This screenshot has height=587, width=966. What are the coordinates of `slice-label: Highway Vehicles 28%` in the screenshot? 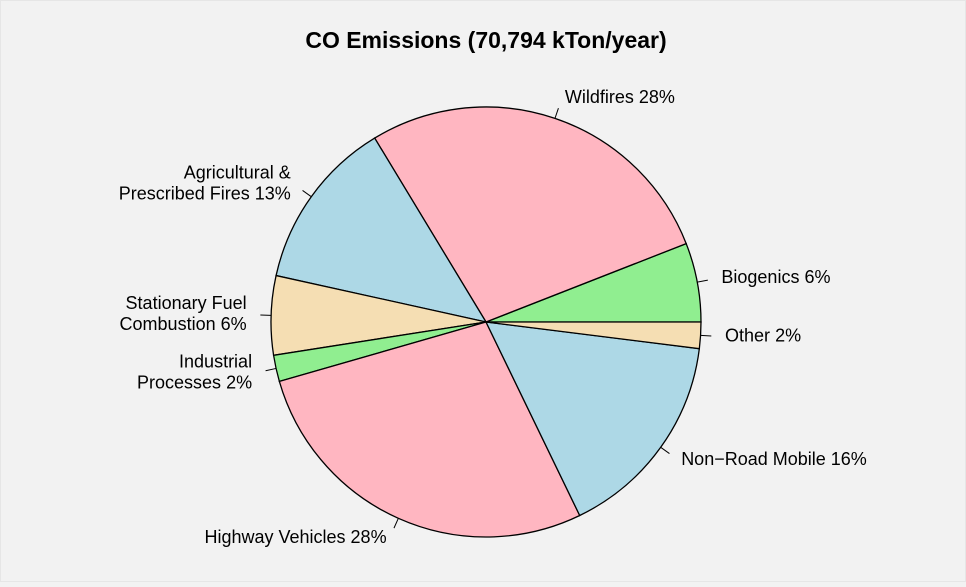 It's located at (295, 537).